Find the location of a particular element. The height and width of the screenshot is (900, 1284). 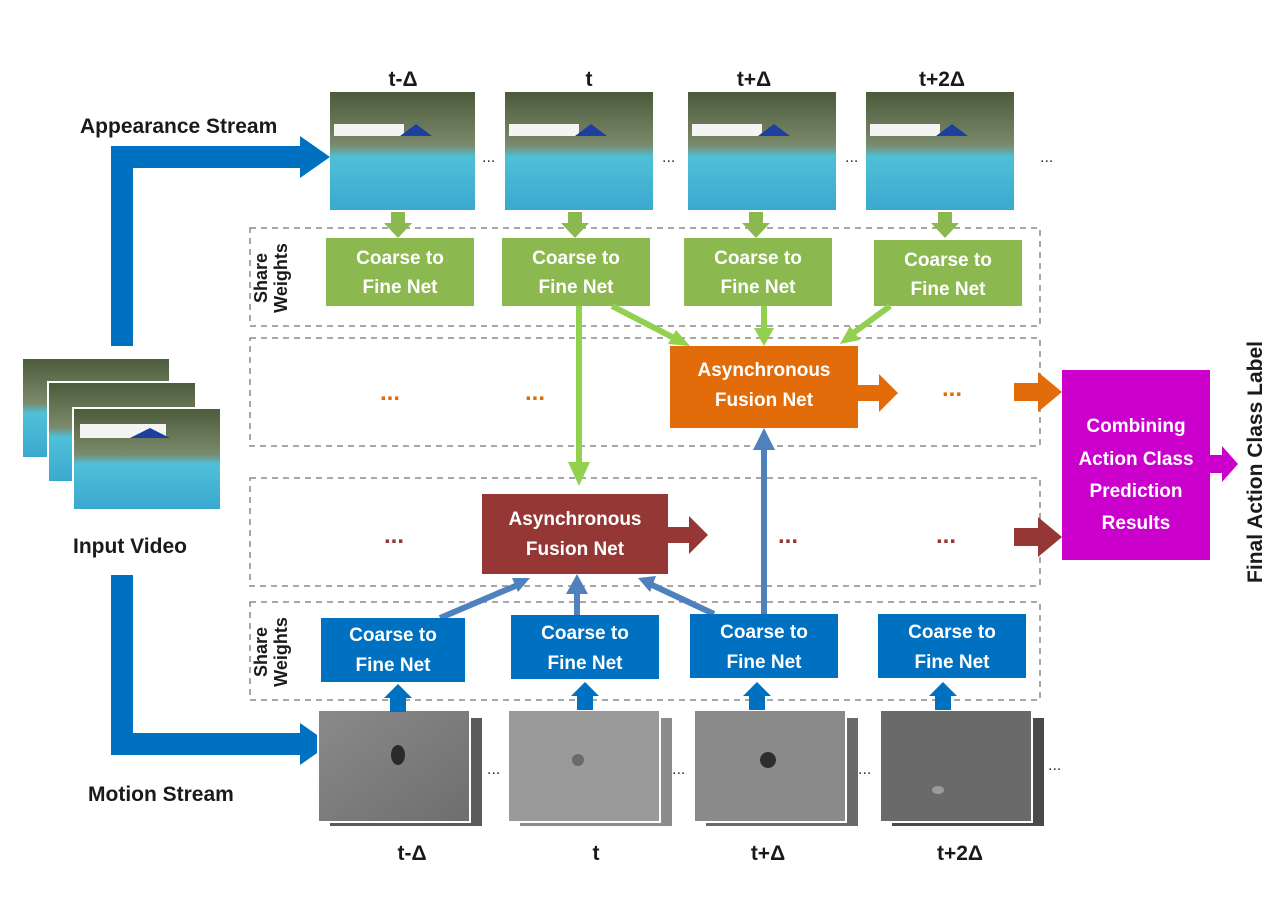

appearance-frame-t-minus is located at coordinates (402, 151).